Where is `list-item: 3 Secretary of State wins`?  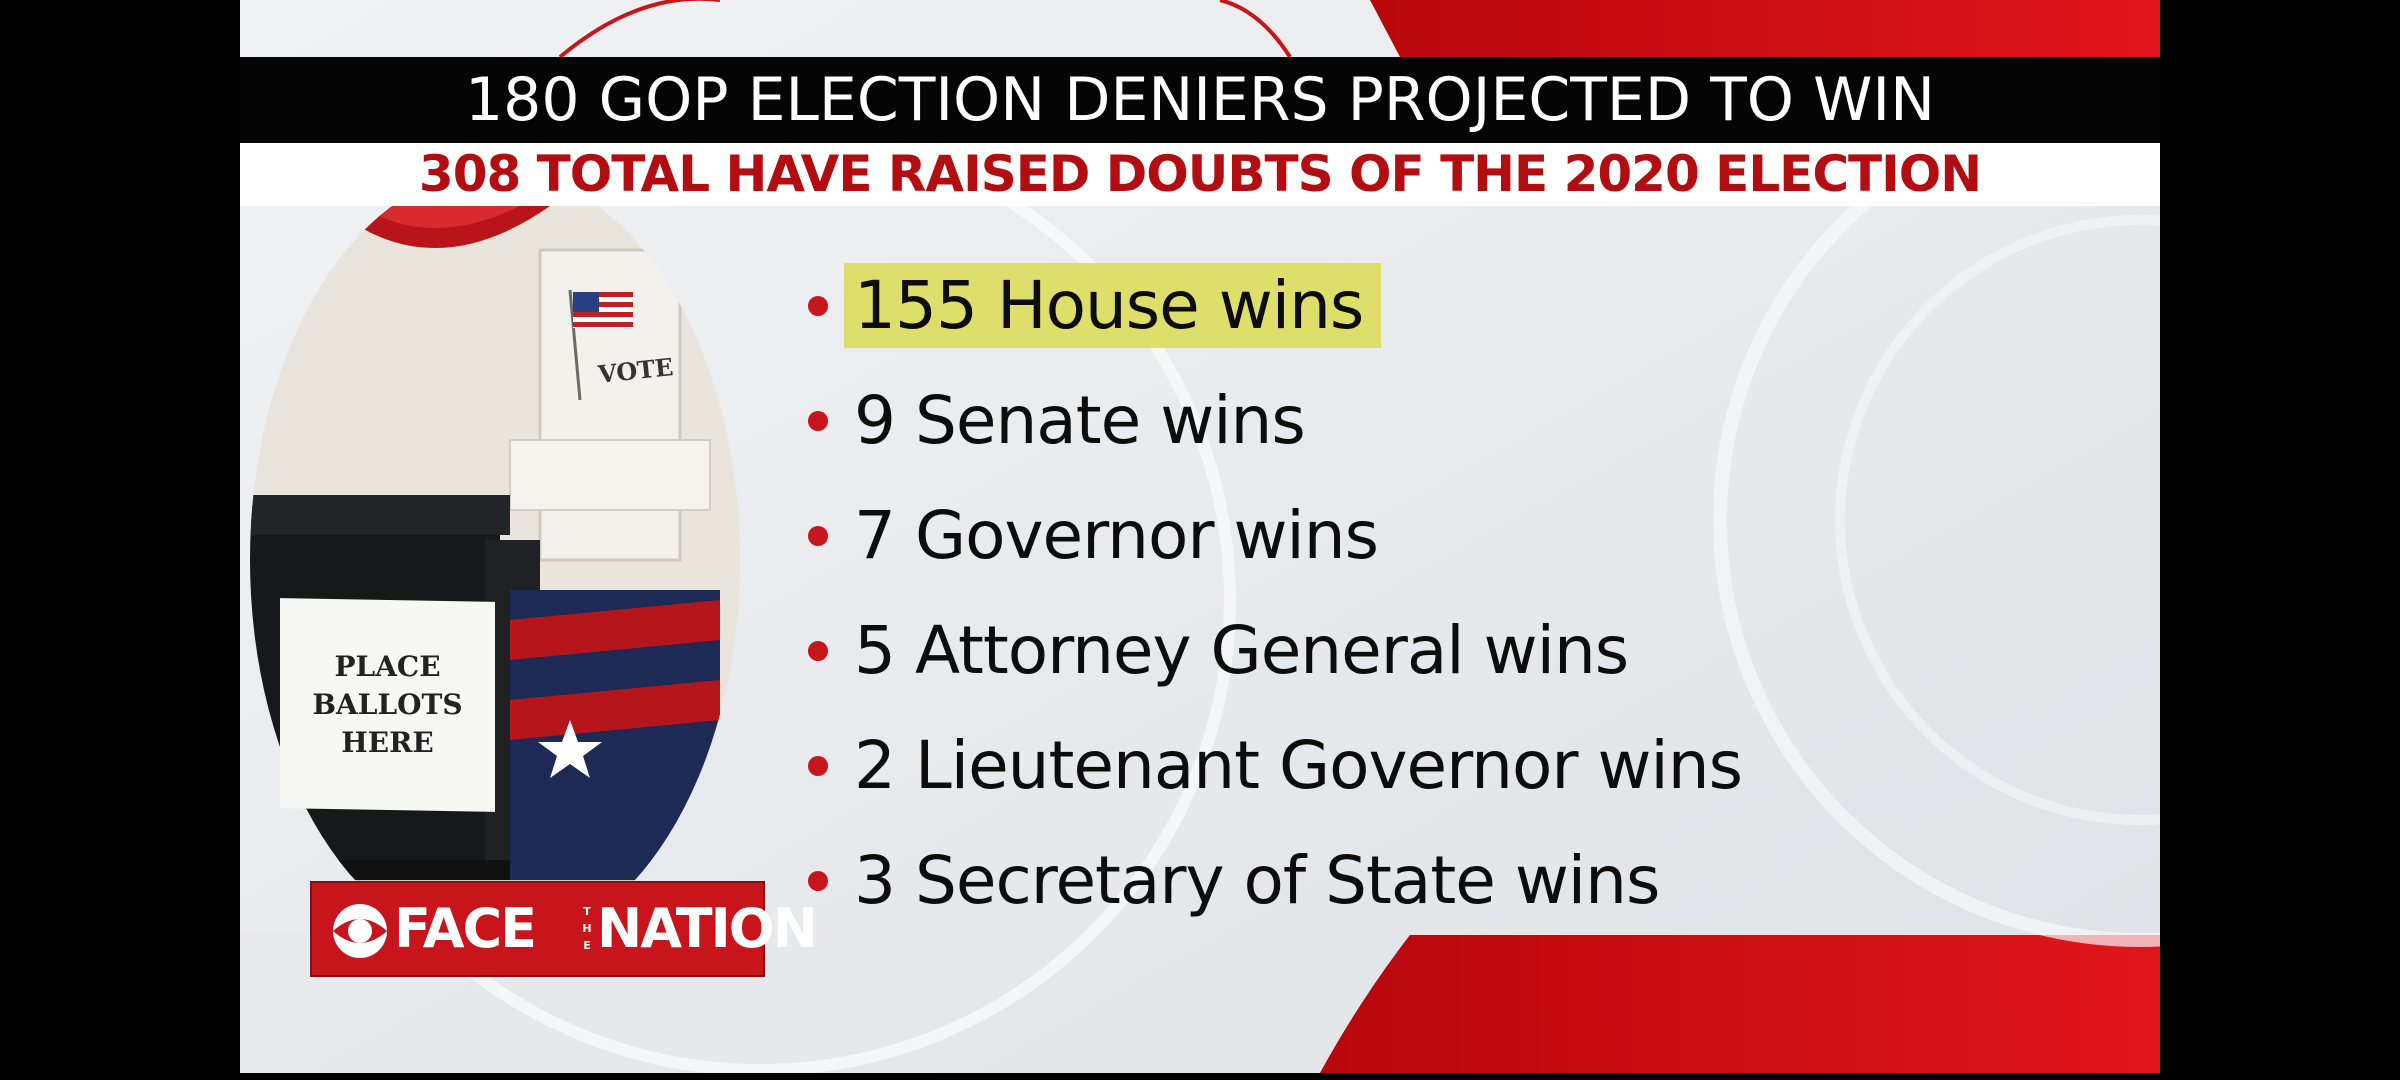
list-item: 3 Secretary of State wins is located at coordinates (1350, 880).